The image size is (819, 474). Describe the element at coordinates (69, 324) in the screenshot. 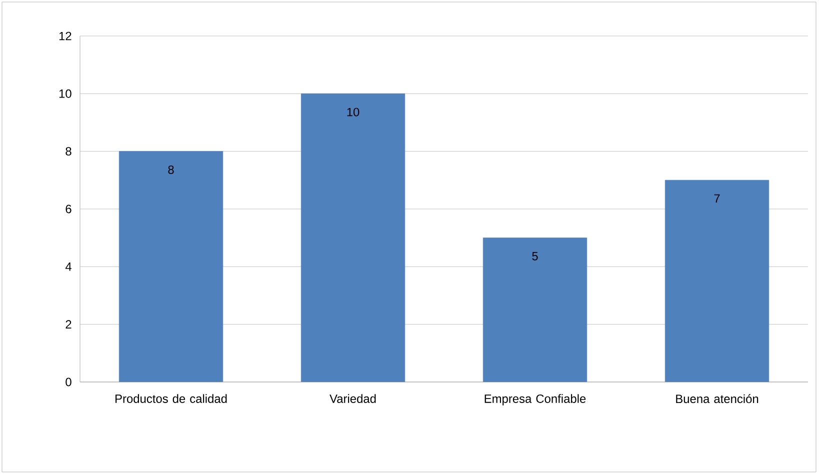

I see `y-tick-label: 2` at that location.